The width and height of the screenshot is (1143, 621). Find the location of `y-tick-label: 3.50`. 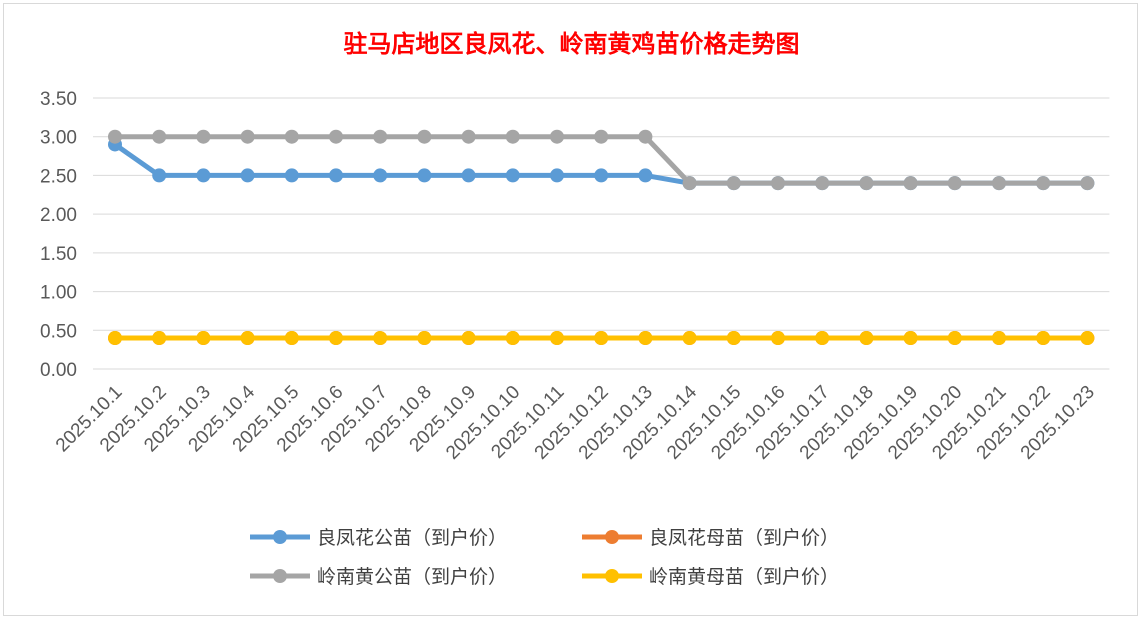

y-tick-label: 3.50 is located at coordinates (58, 99).